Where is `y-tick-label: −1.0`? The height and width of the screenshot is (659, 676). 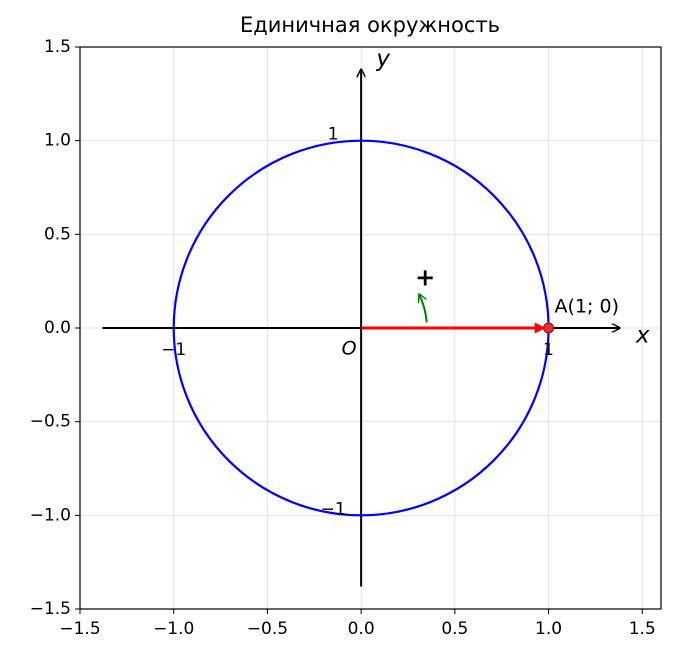 y-tick-label: −1.0 is located at coordinates (50, 515).